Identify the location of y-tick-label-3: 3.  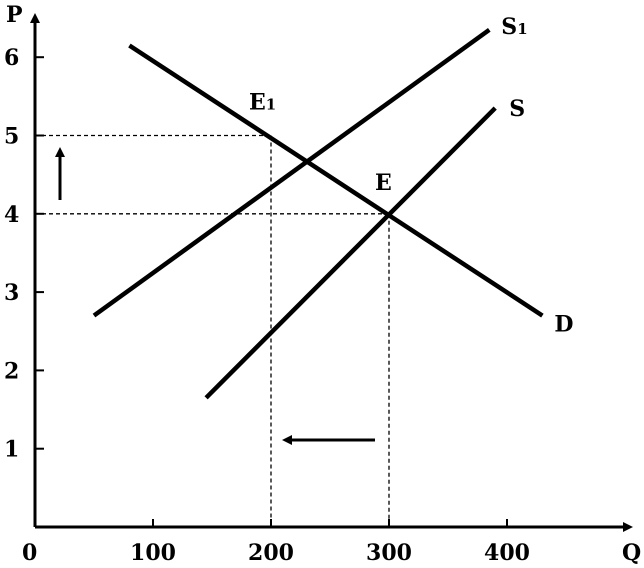
(11, 293).